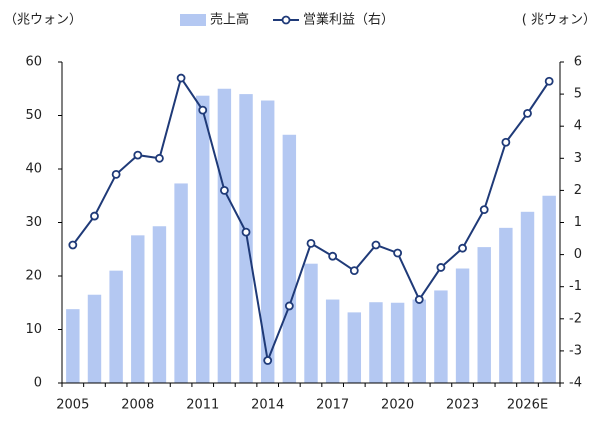 This screenshot has height=422, width=600. I want to click on y-tick-label: 0, so click(38, 383).